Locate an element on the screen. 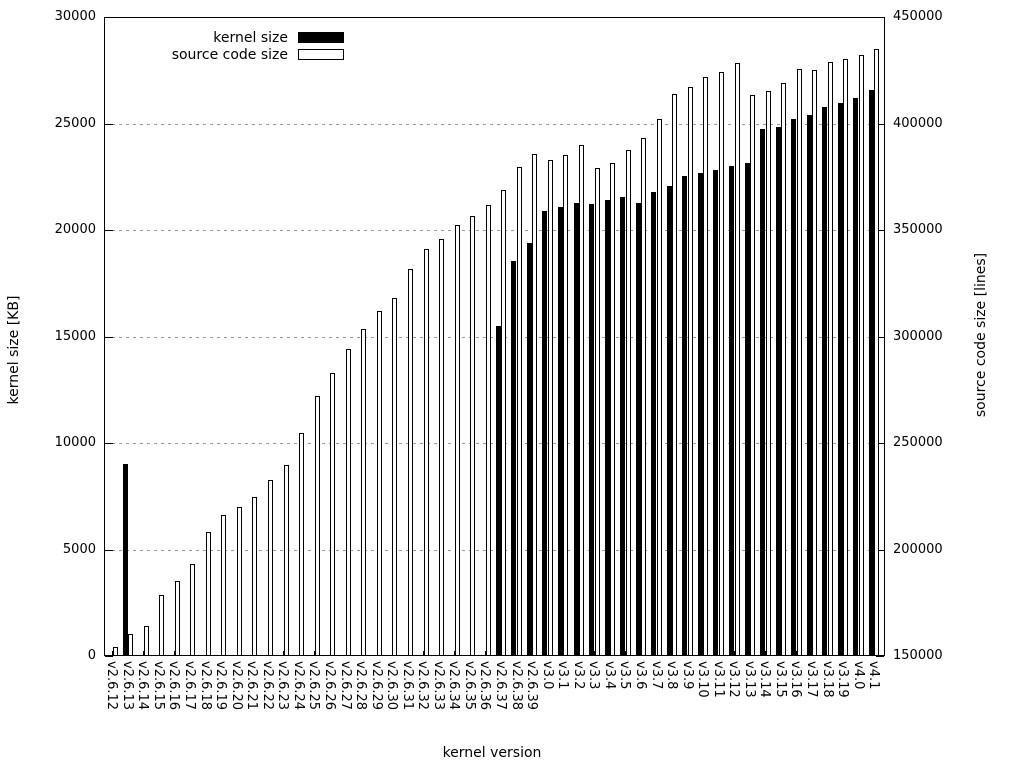 The width and height of the screenshot is (1024, 768). x-tick-label: v2.6.28 is located at coordinates (361, 686).